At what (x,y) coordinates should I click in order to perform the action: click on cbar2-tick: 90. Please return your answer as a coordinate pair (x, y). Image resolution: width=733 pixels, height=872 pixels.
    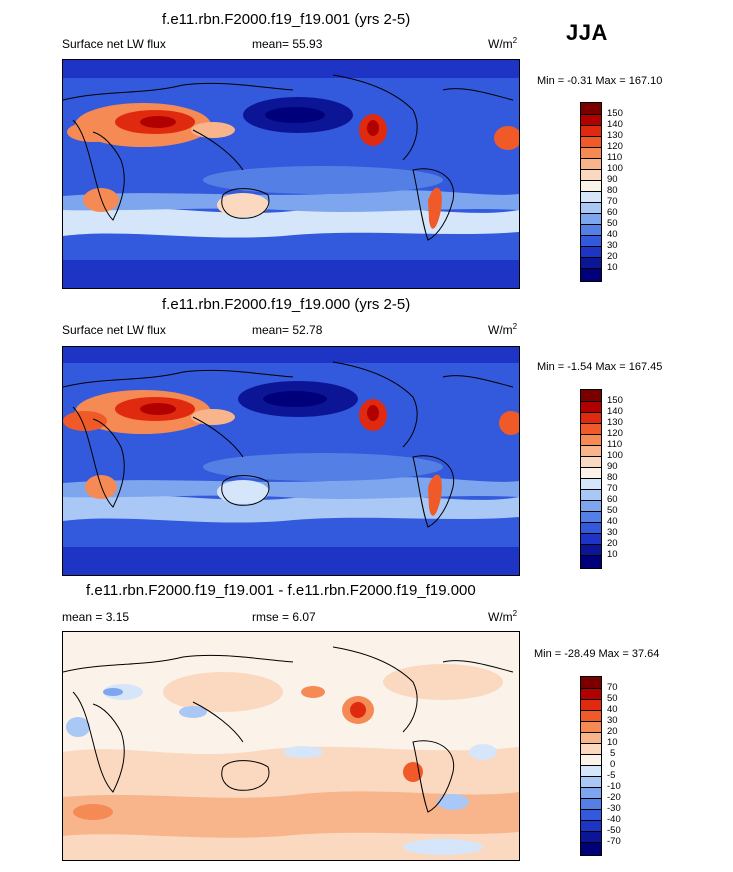
    Looking at the image, I should click on (612, 466).